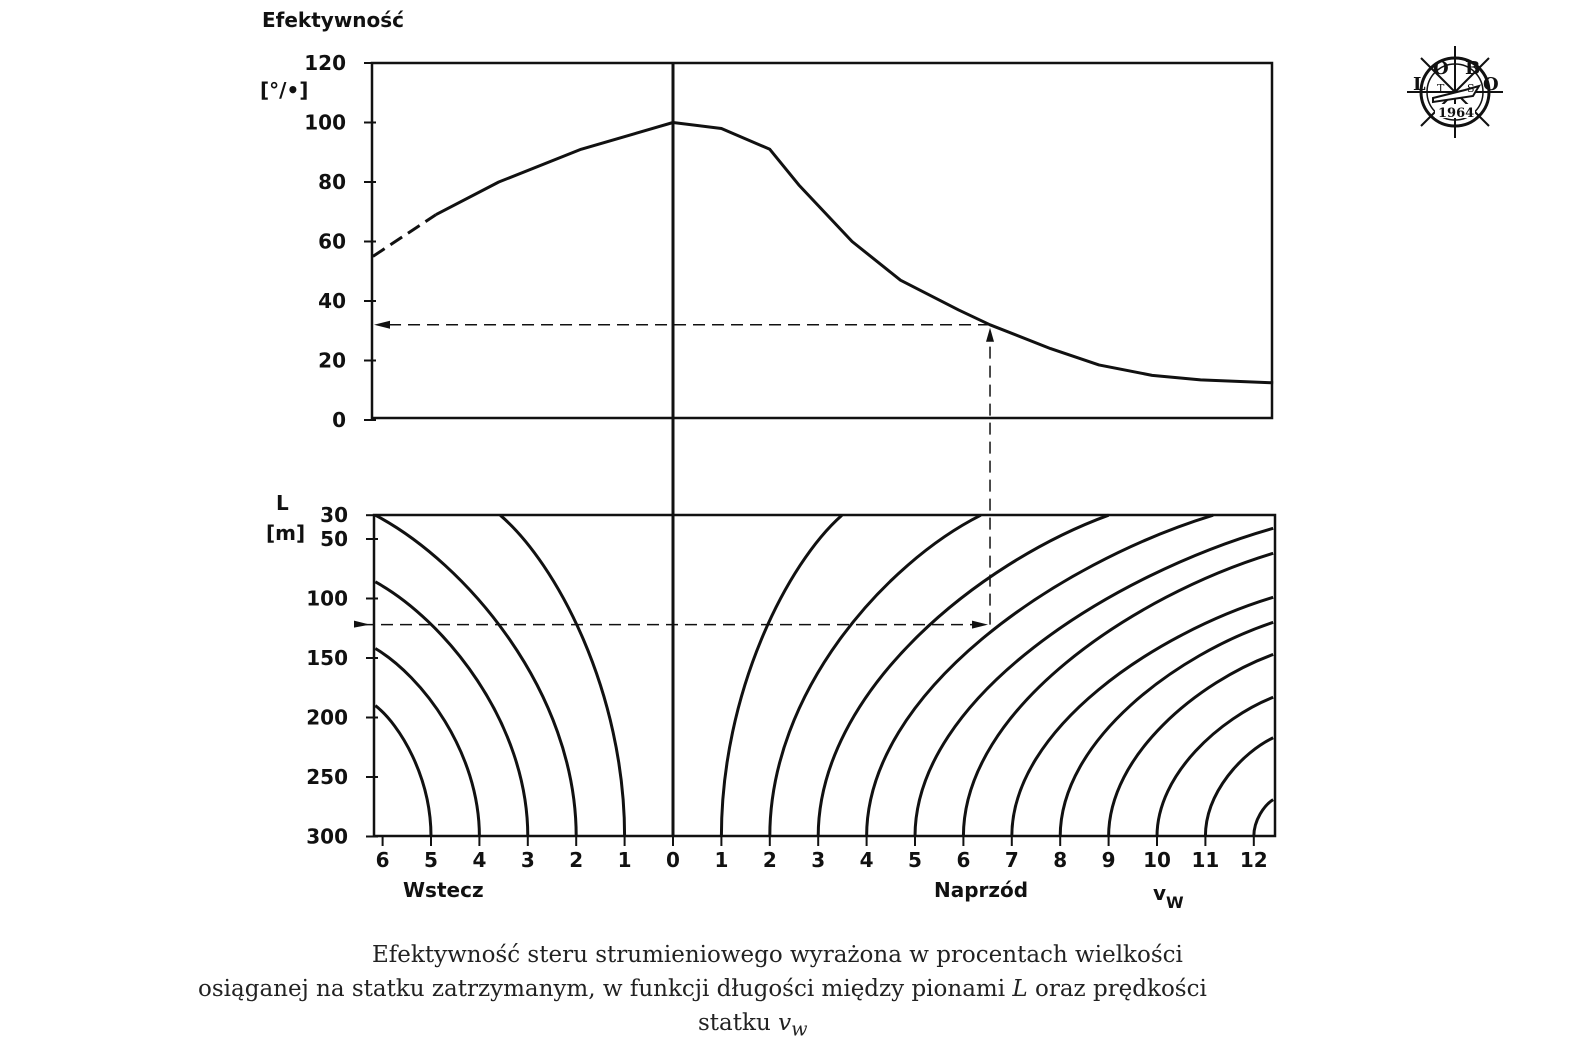  I want to click on l-tick-label: 250, so click(327, 777).